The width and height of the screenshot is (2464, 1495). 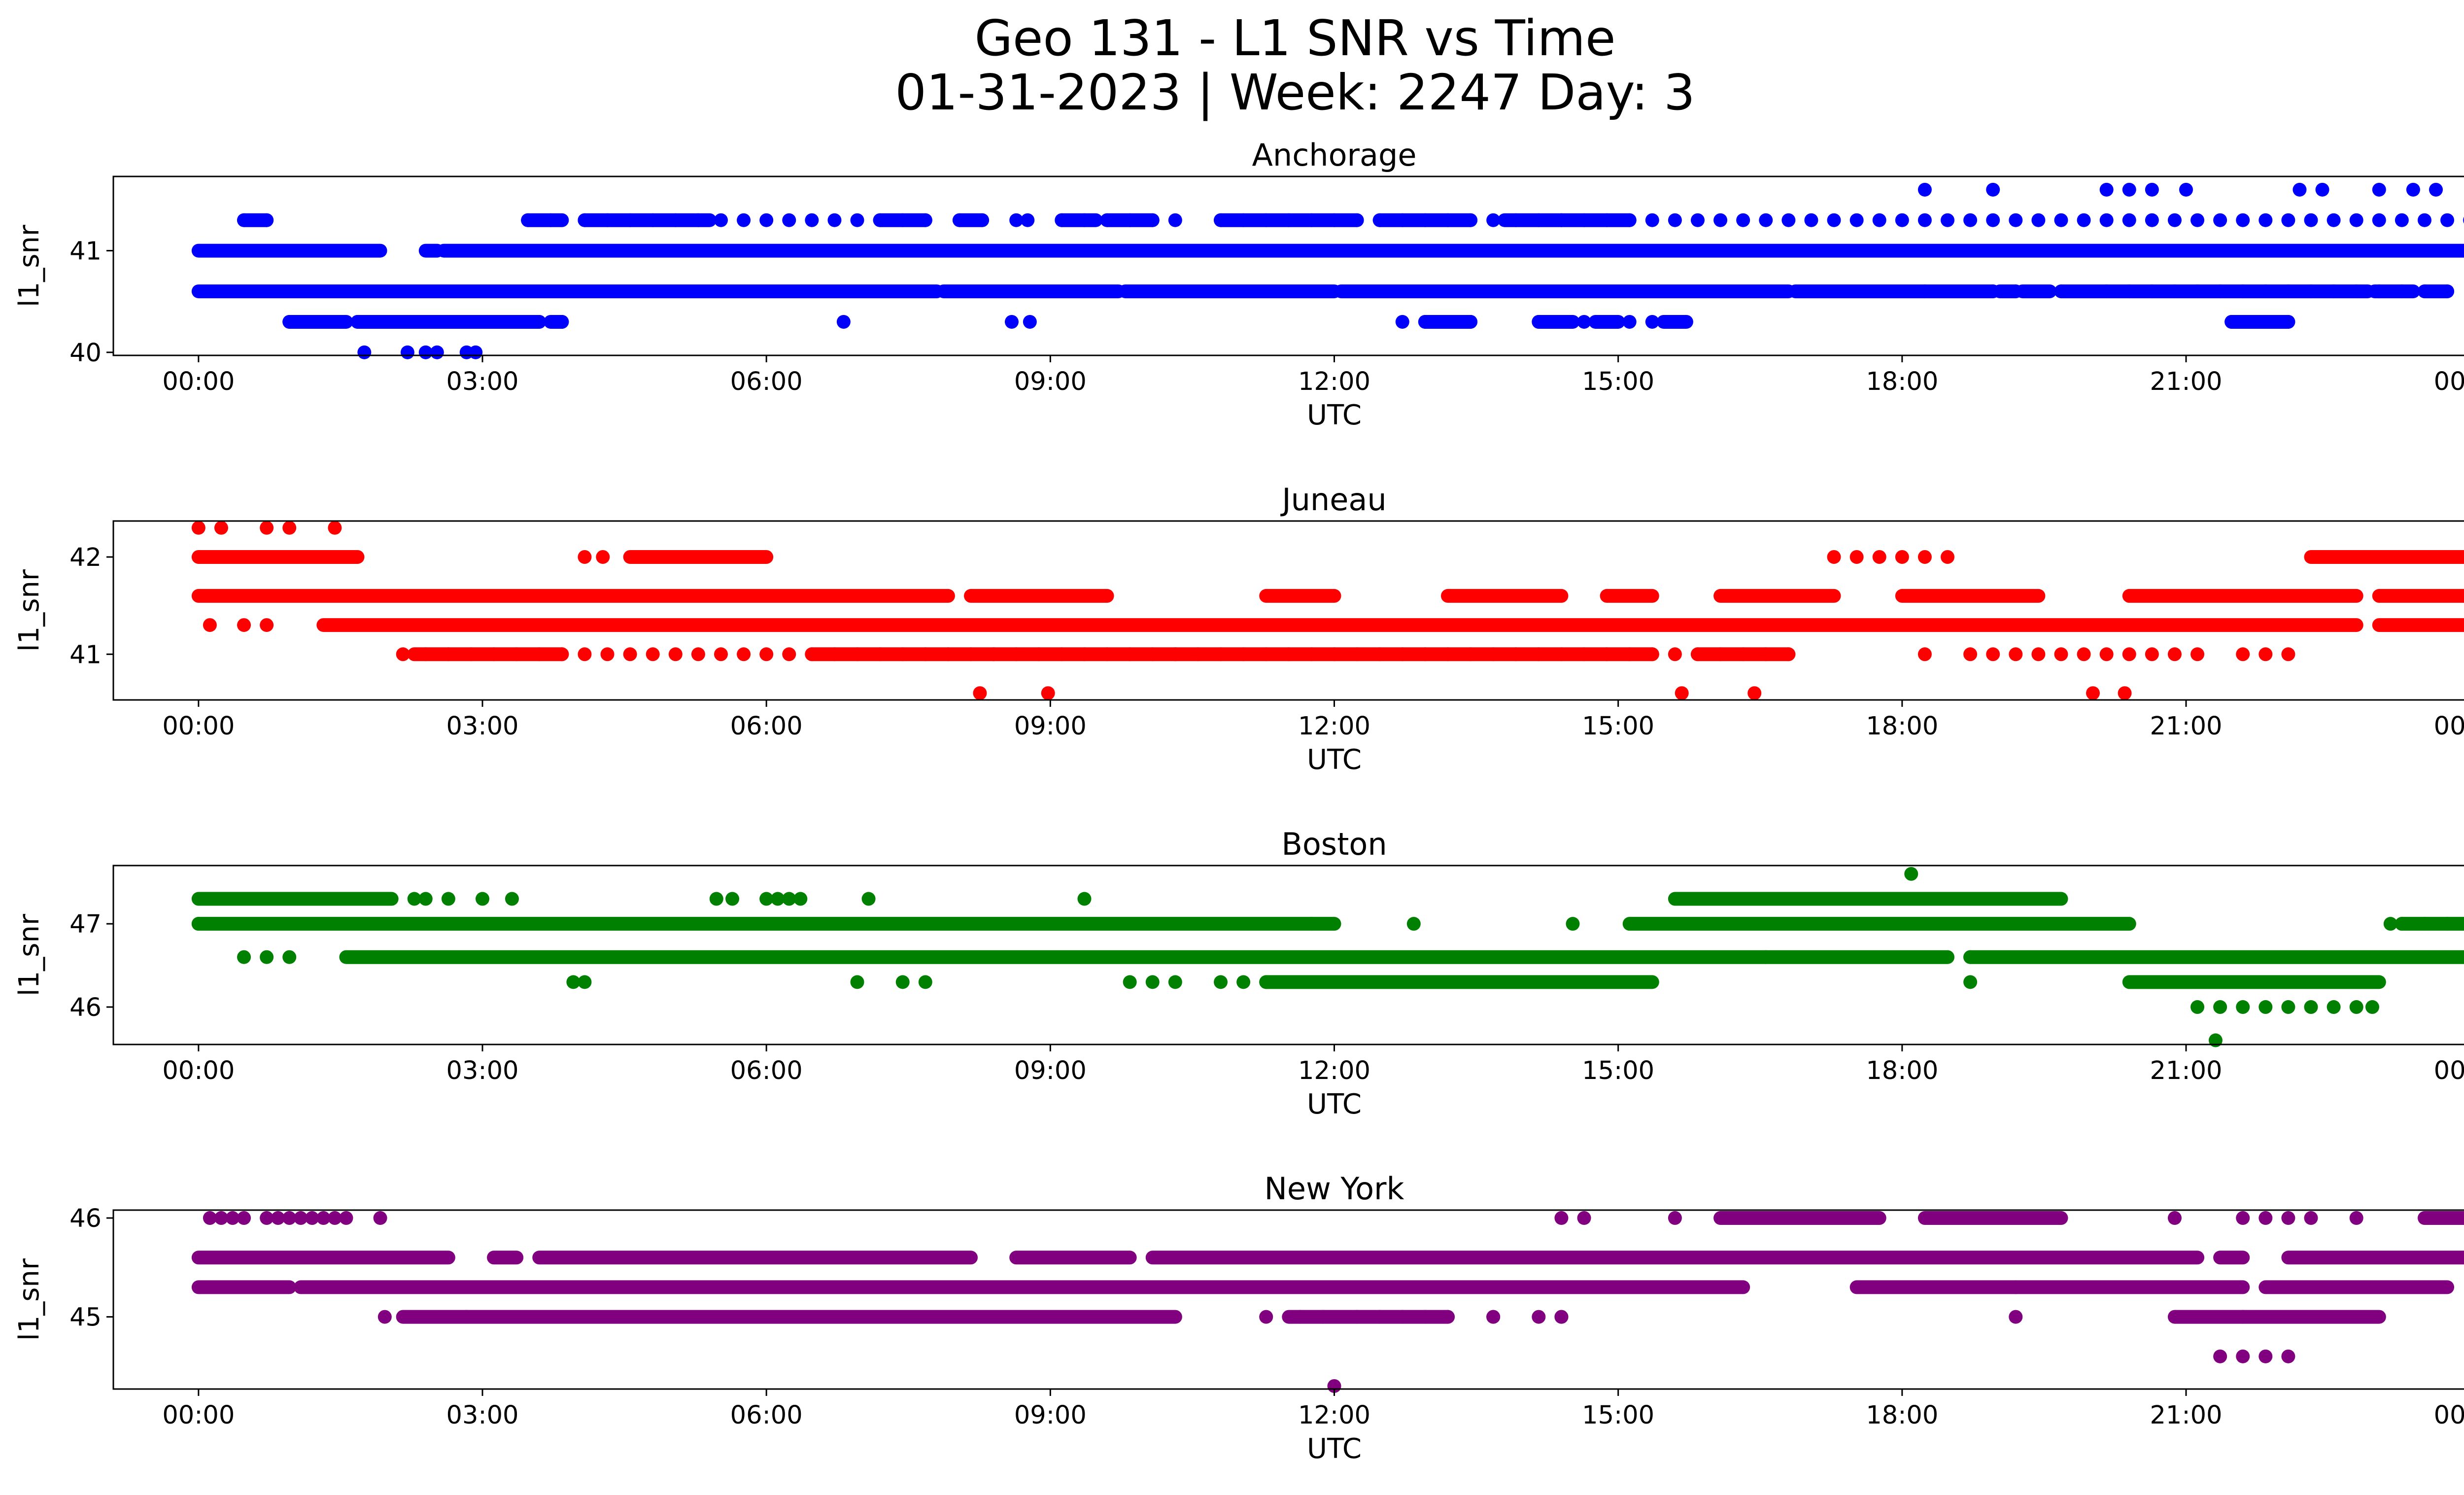 What do you see at coordinates (1327, 270) in the screenshot?
I see `data-points` at bounding box center [1327, 270].